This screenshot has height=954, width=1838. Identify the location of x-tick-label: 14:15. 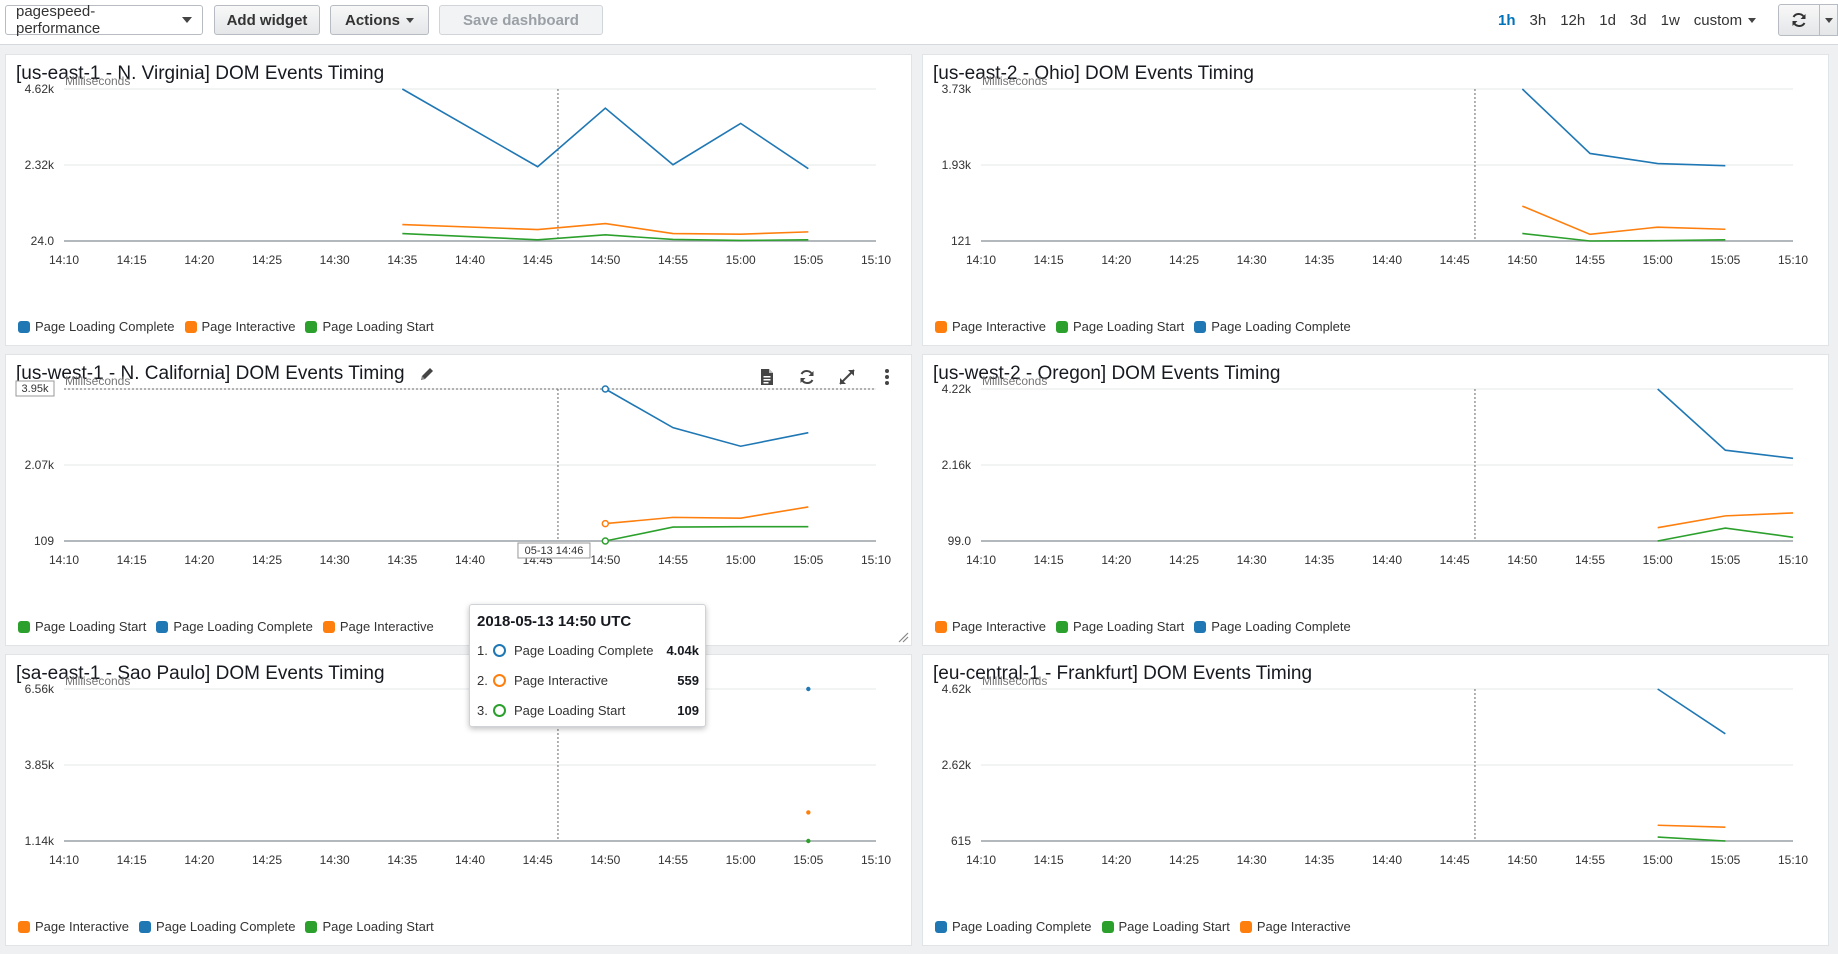
(1049, 560).